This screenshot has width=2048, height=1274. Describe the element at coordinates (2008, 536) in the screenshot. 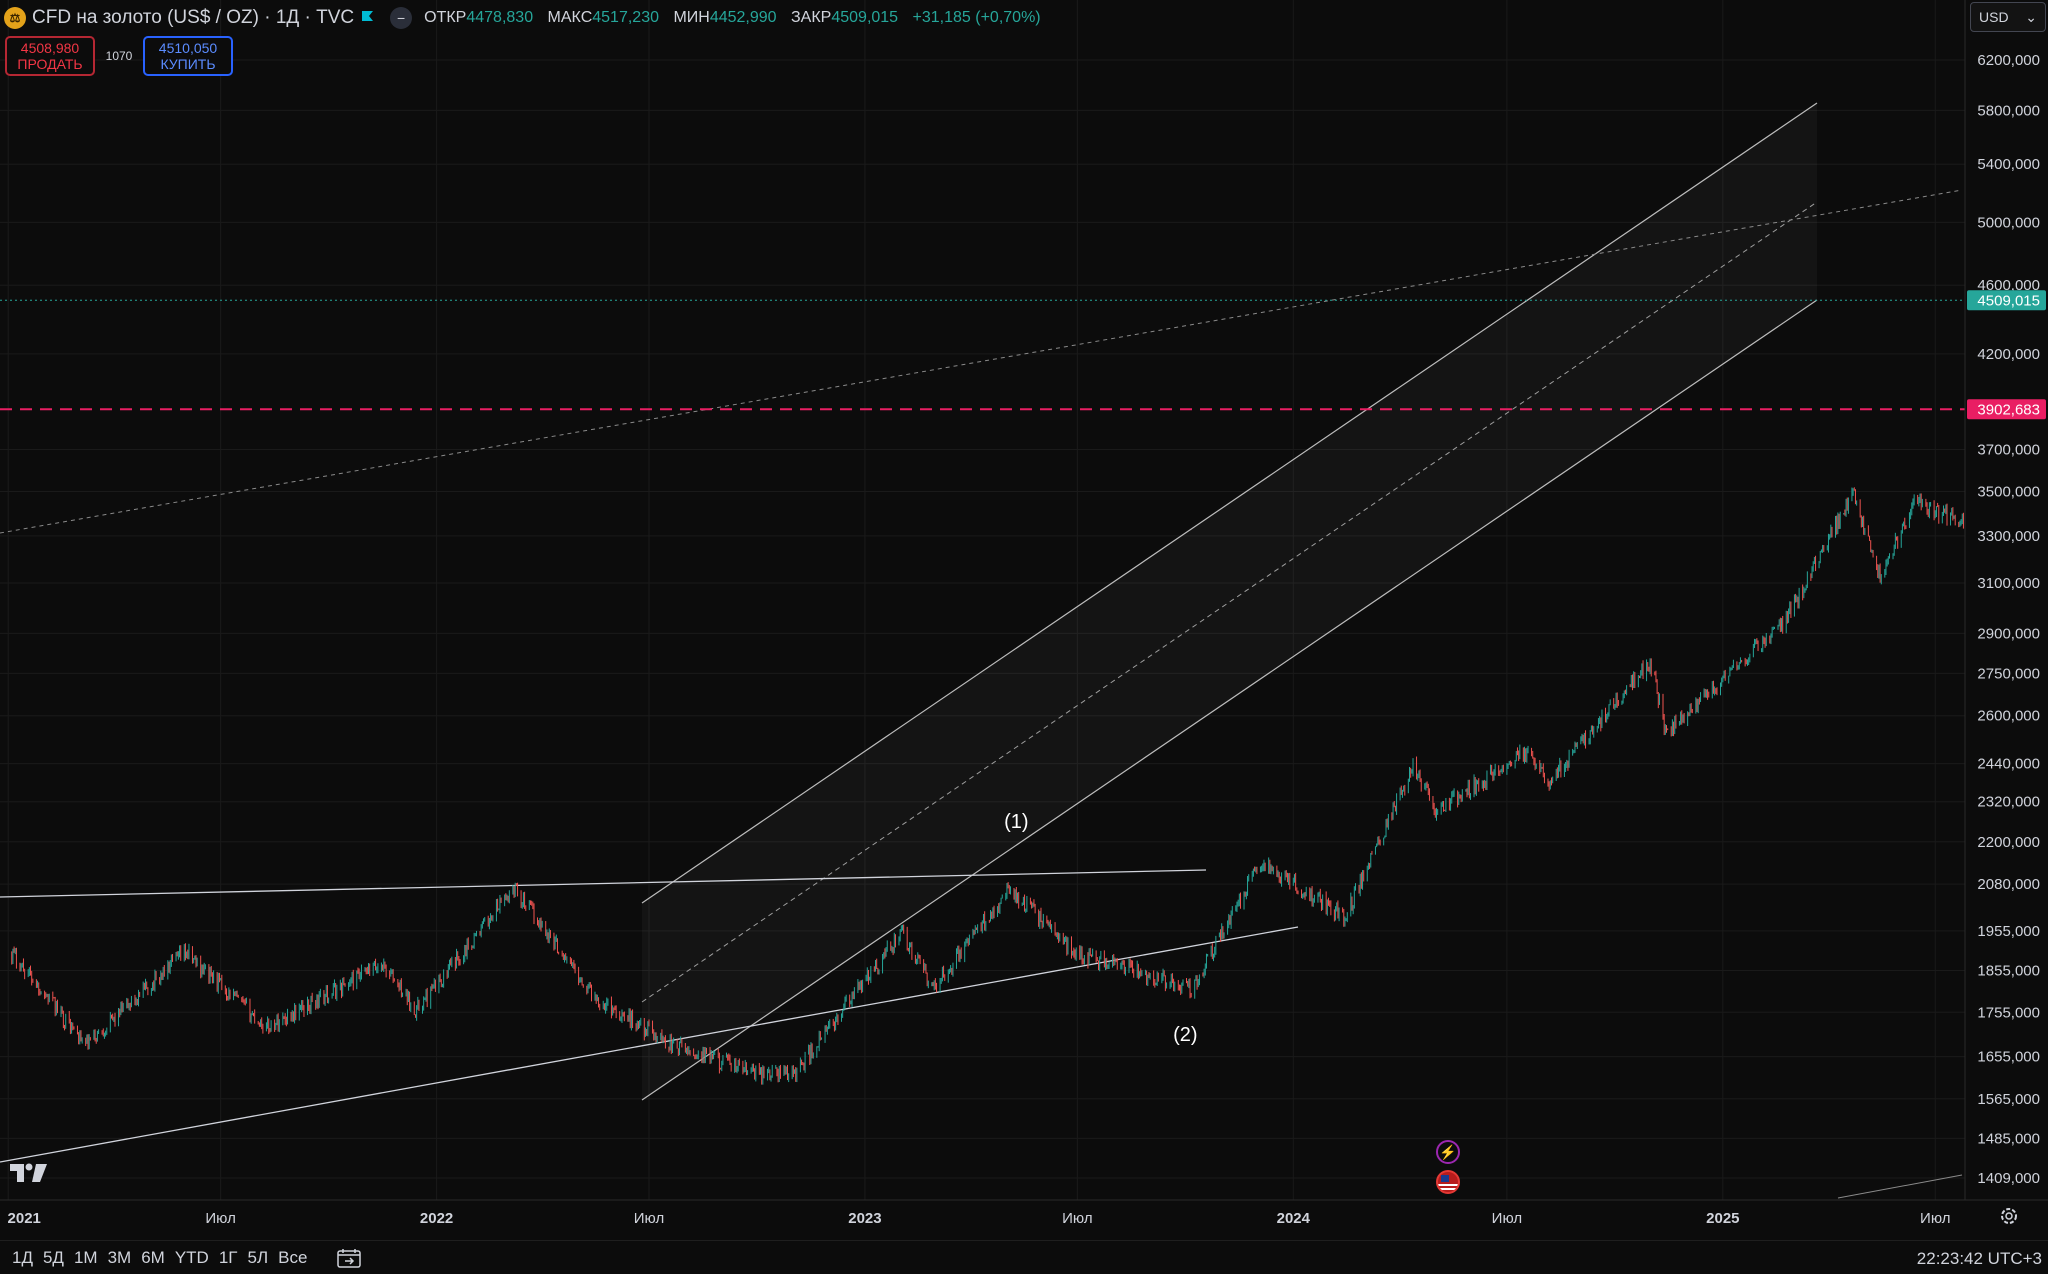

I see `price-tick-label: 3300,000` at that location.